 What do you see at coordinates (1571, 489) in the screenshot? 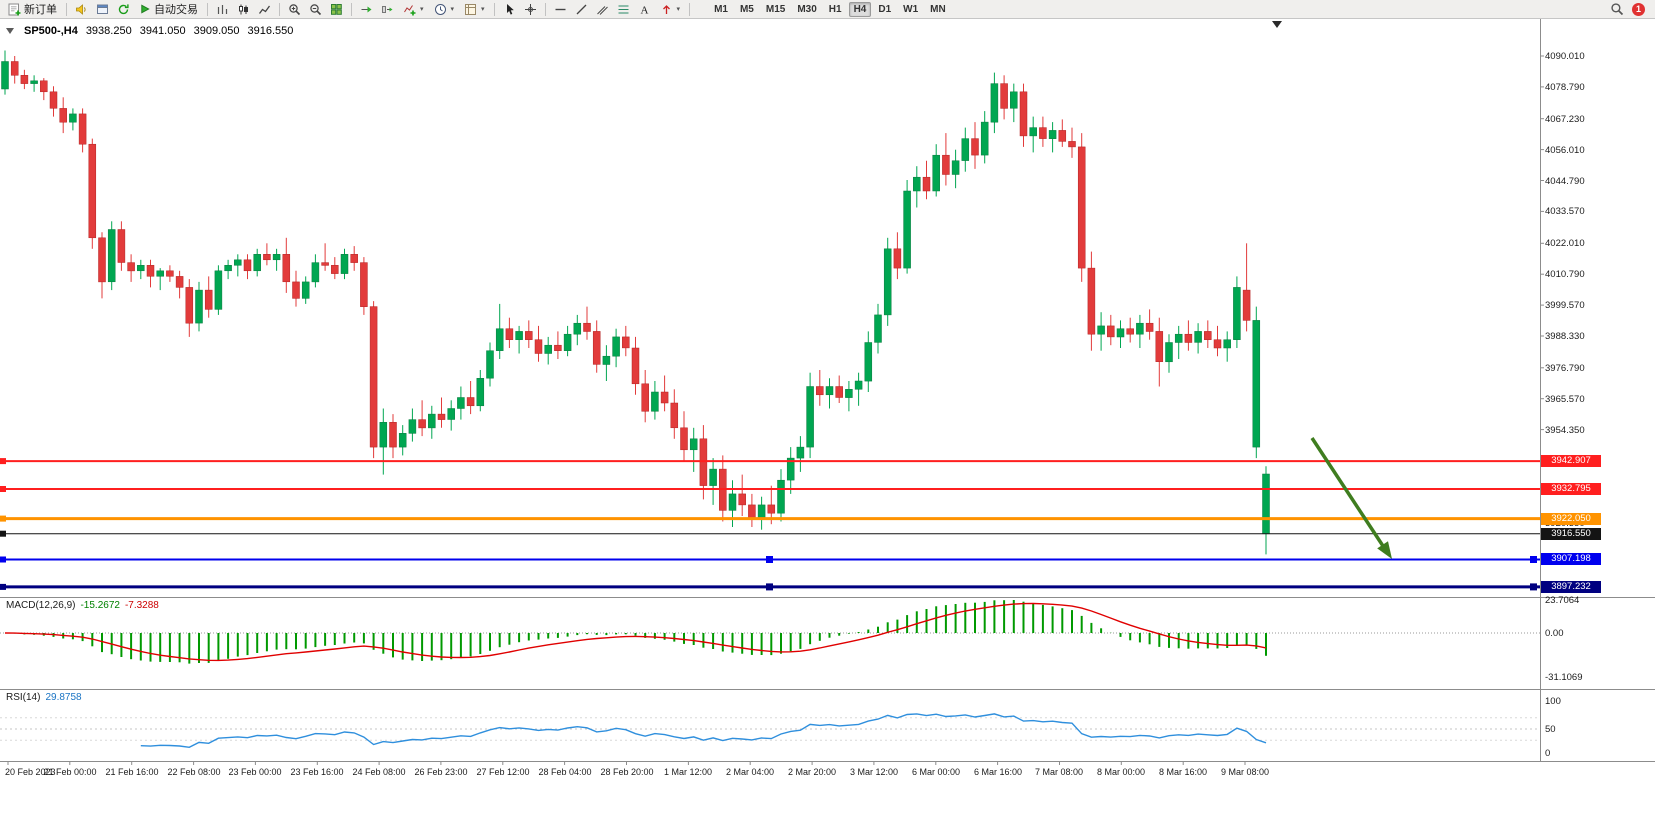
I see `resistance-line-2-price-tag: 3932.795` at bounding box center [1571, 489].